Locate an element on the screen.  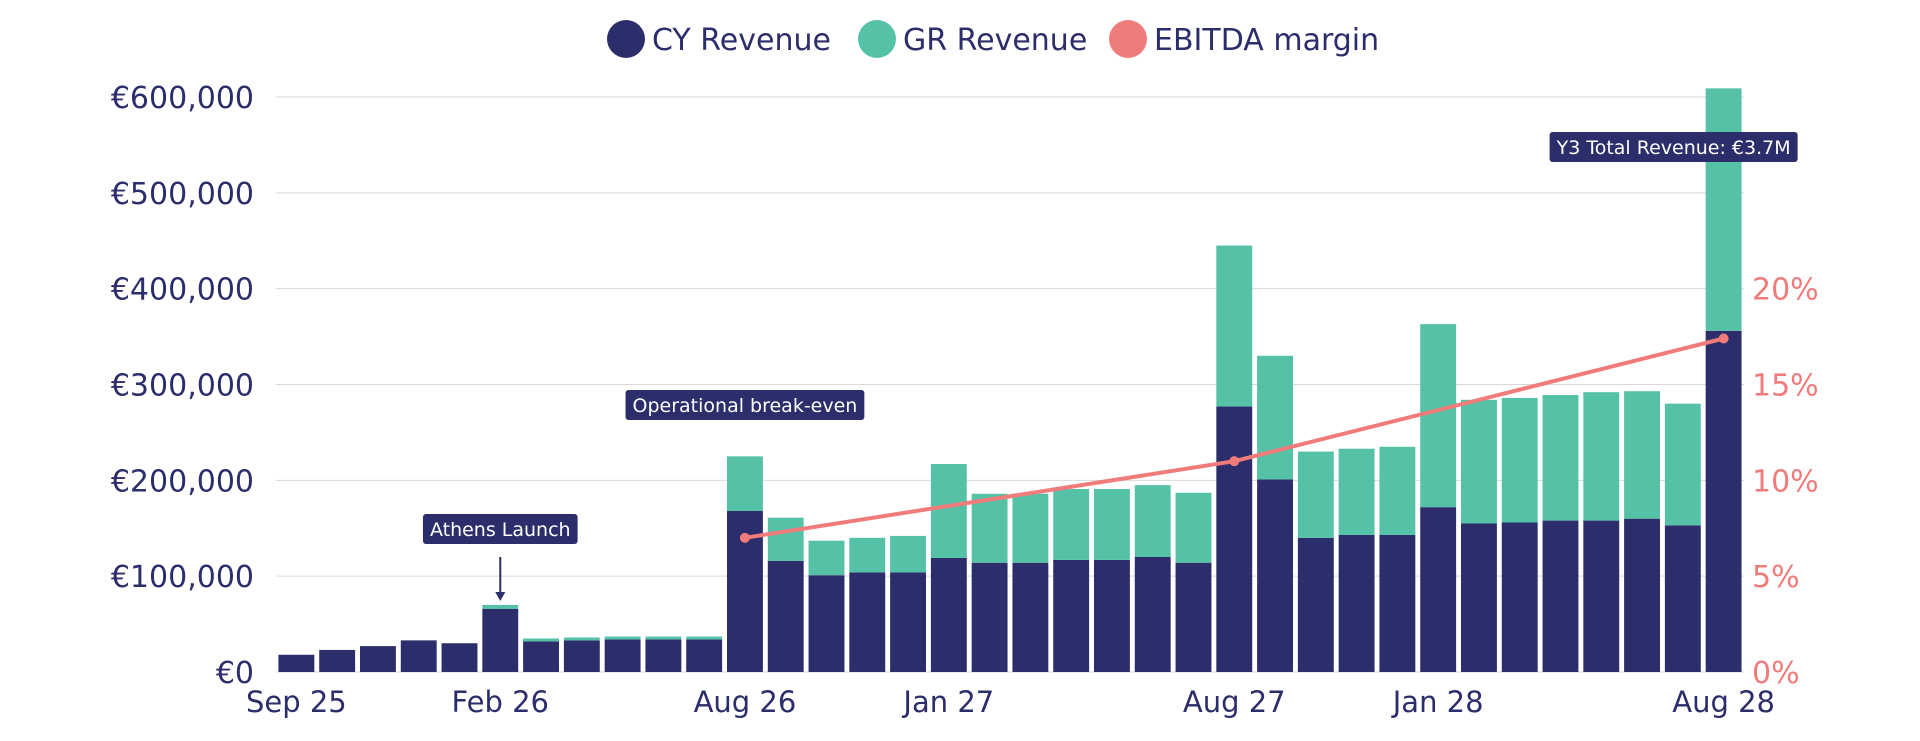
y-tick-label-left: €0 is located at coordinates (235, 673).